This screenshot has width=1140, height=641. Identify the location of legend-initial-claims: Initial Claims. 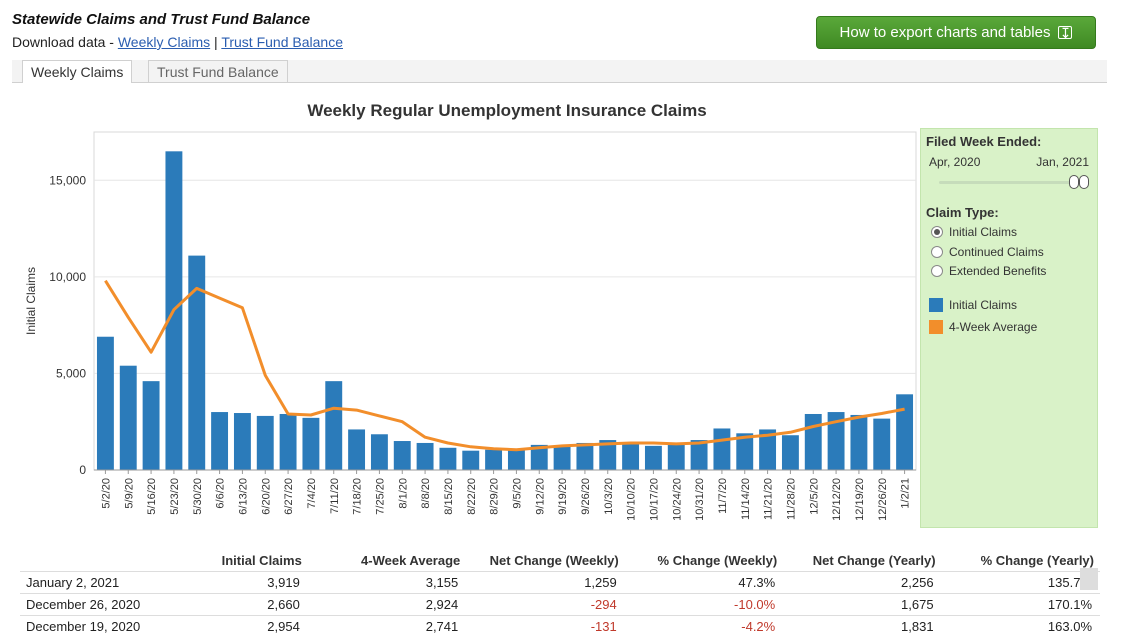
(973, 305).